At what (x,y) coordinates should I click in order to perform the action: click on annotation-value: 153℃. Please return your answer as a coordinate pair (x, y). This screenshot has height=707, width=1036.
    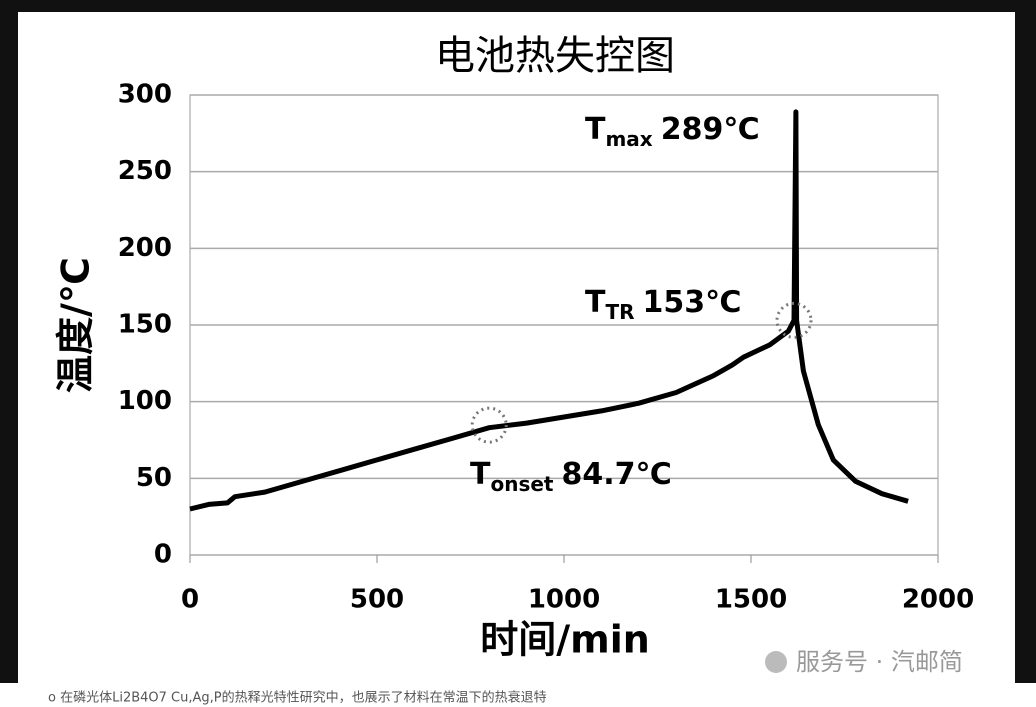
    Looking at the image, I should click on (692, 302).